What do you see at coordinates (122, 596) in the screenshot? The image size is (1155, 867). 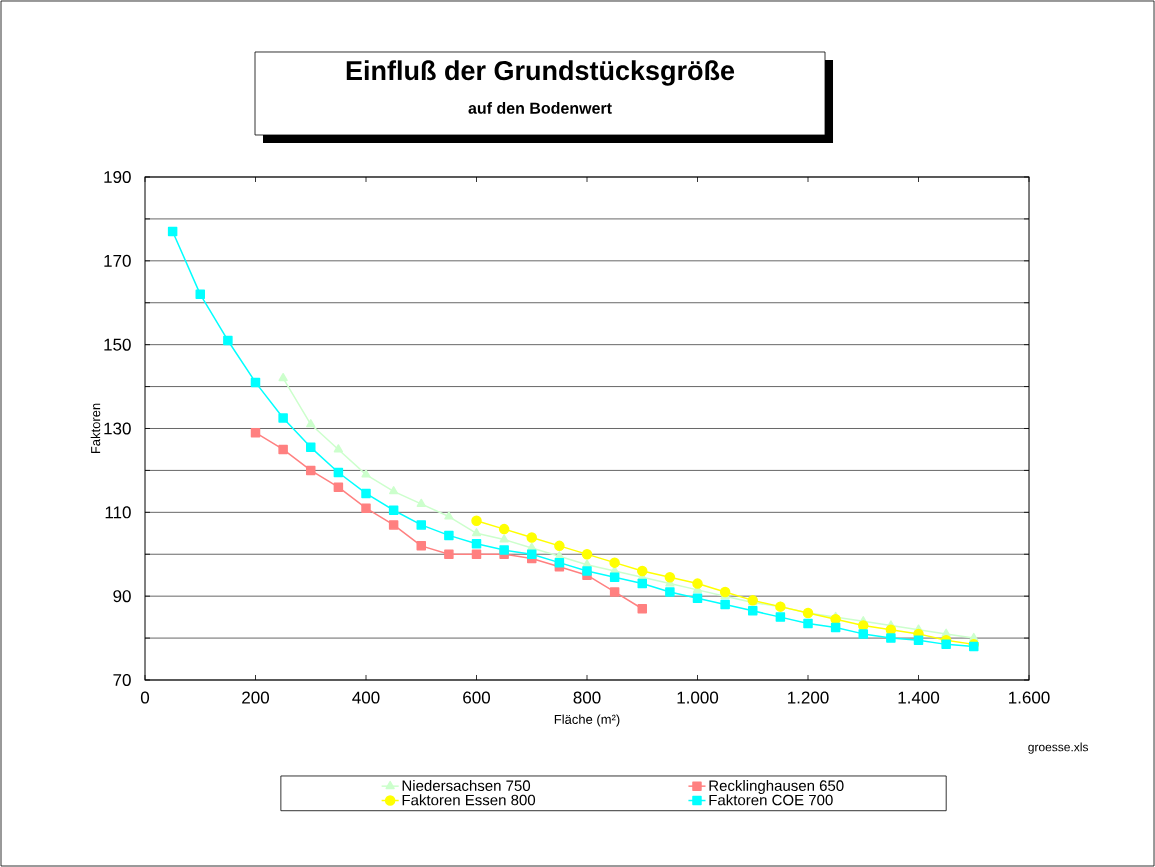 I see `y-tick-label: 90` at bounding box center [122, 596].